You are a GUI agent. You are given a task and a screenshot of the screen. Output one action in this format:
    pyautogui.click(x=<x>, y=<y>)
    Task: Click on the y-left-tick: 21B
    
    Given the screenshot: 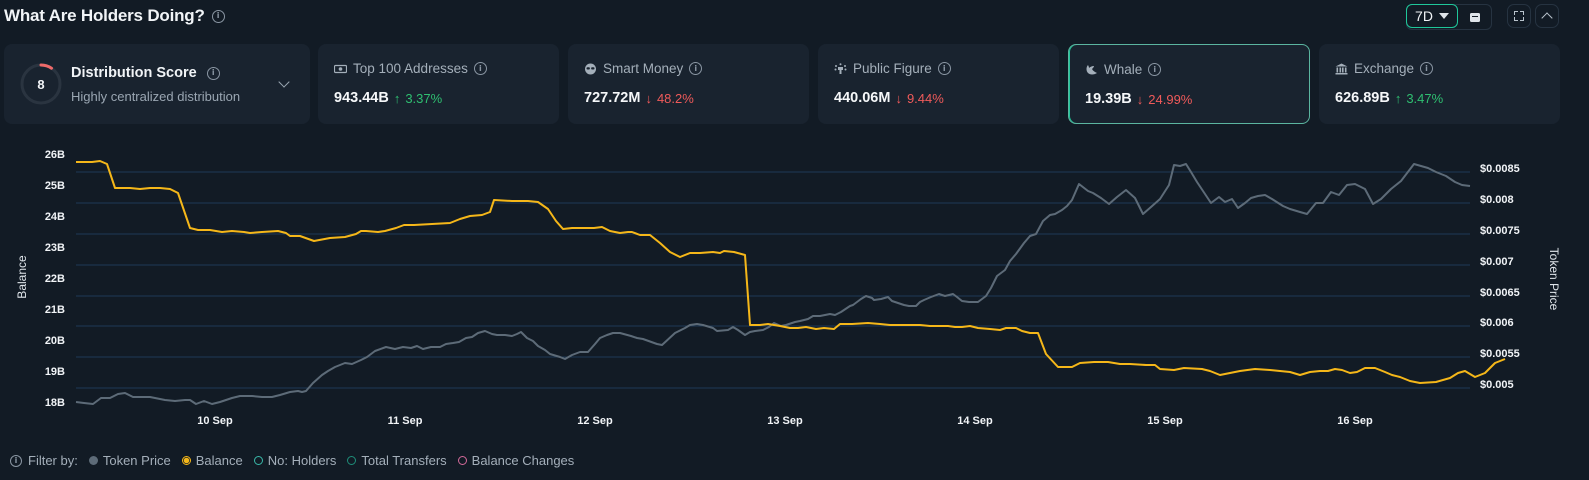 What is the action you would take?
    pyautogui.click(x=54, y=310)
    